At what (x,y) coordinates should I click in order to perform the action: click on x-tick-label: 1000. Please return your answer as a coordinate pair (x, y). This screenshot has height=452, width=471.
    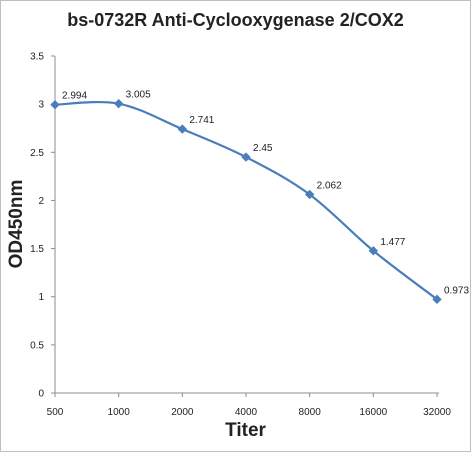
    Looking at the image, I should click on (119, 412).